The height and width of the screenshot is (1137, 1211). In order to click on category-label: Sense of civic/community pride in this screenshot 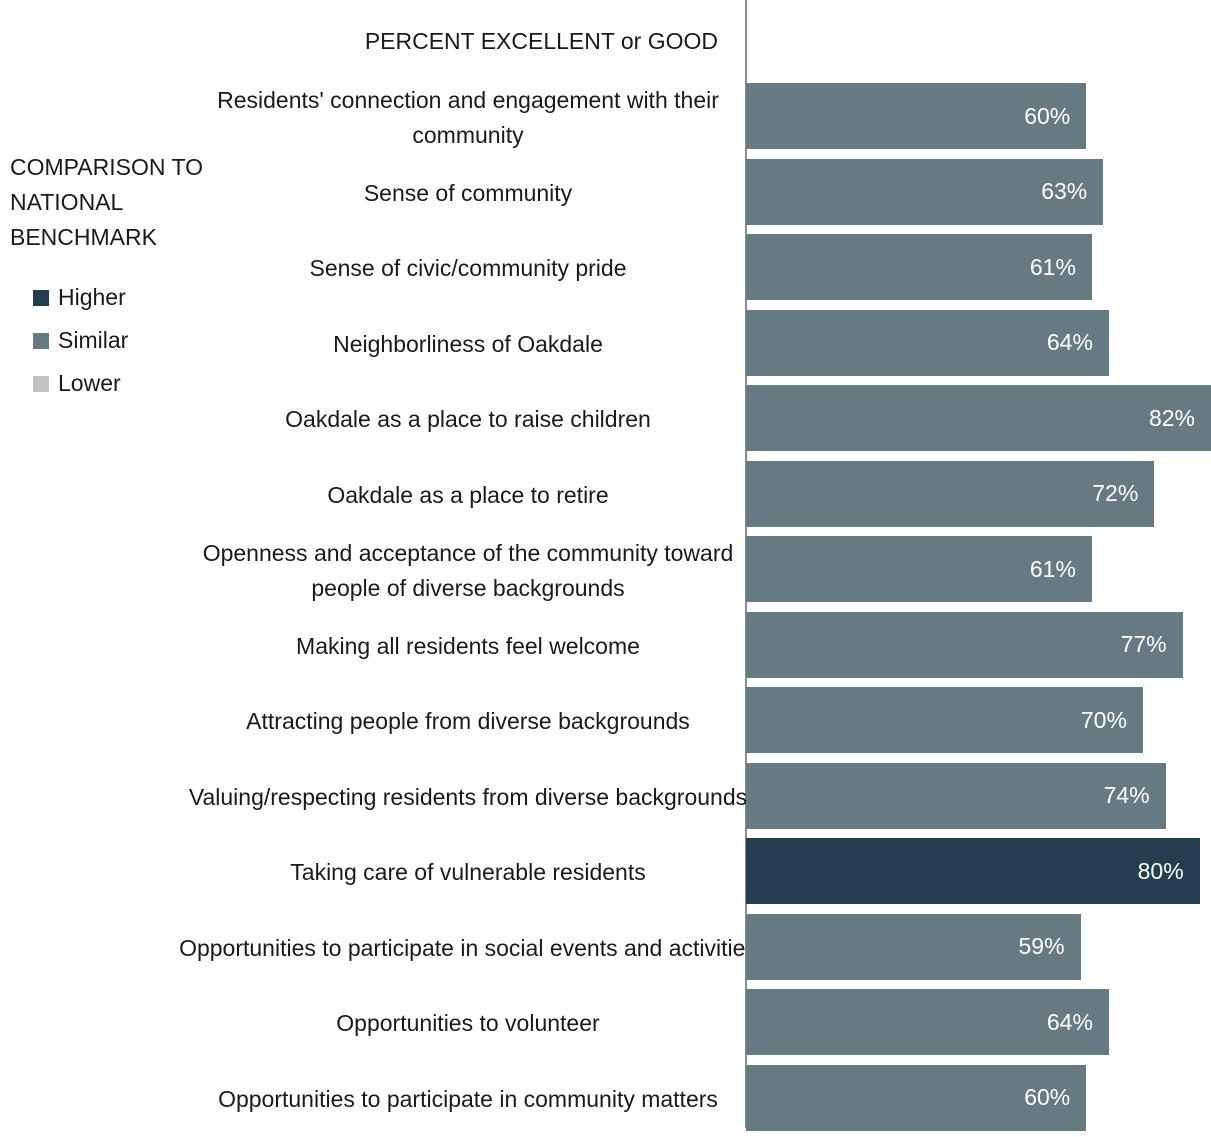, I will do `click(468, 269)`.